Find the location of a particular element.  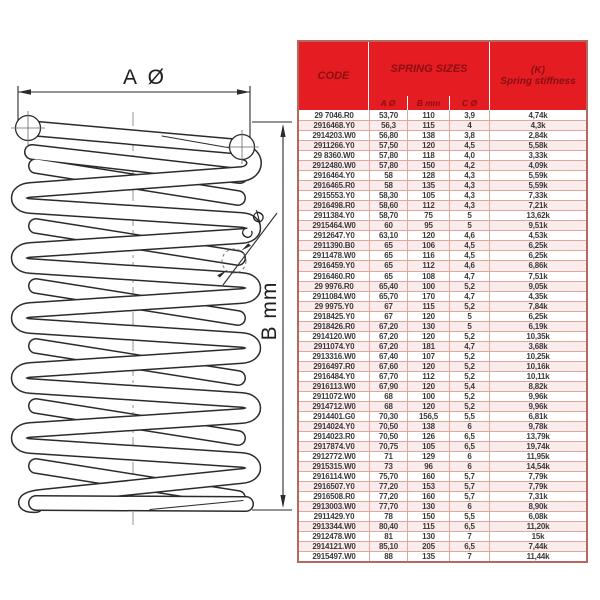

cell-b: 130 is located at coordinates (428, 507).